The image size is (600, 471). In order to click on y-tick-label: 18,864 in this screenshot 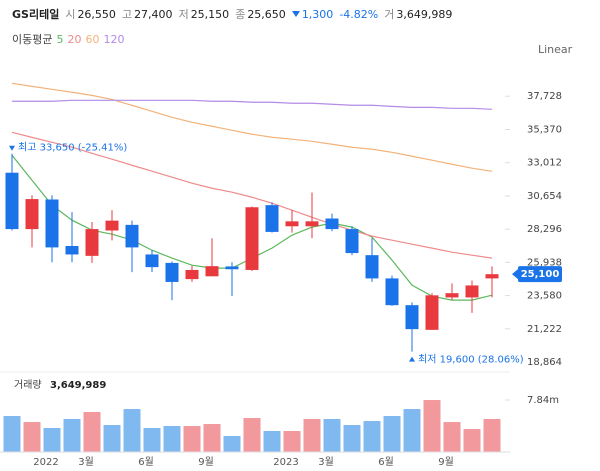, I will do `click(544, 362)`.